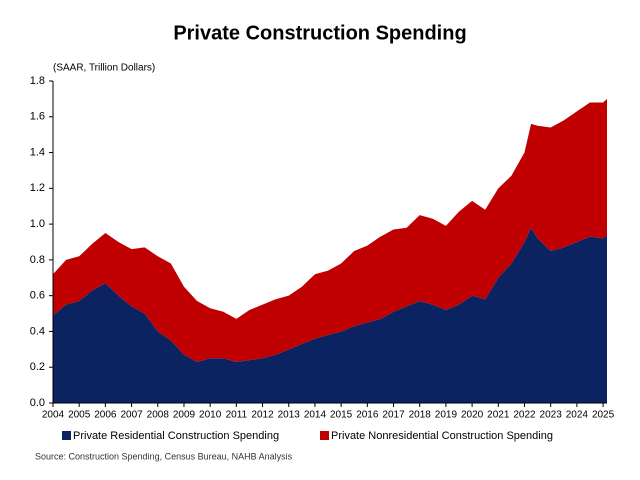 Image resolution: width=640 pixels, height=480 pixels. Describe the element at coordinates (210, 415) in the screenshot. I see `x-tick-label: 2010` at that location.